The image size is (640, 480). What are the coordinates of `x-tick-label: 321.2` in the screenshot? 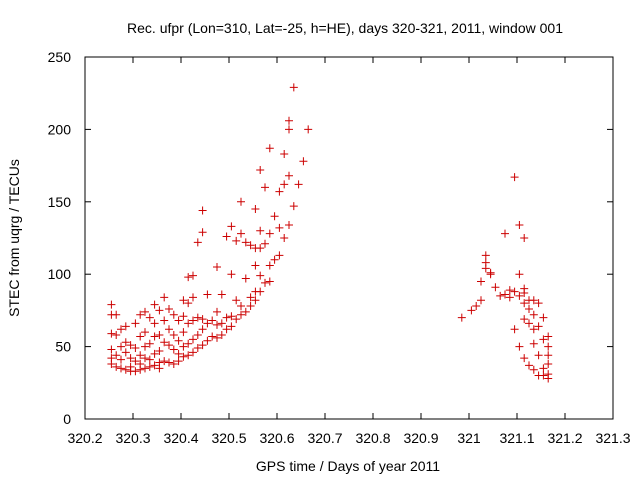 It's located at (564, 438).